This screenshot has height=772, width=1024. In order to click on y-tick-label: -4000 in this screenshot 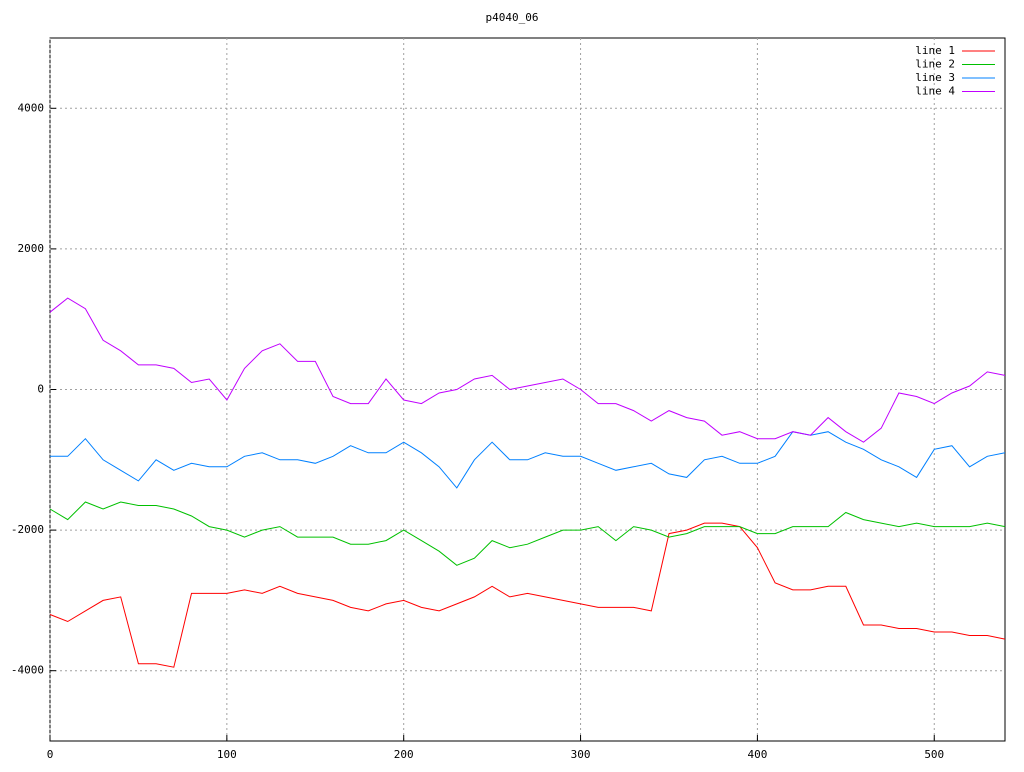, I will do `click(27, 670)`.